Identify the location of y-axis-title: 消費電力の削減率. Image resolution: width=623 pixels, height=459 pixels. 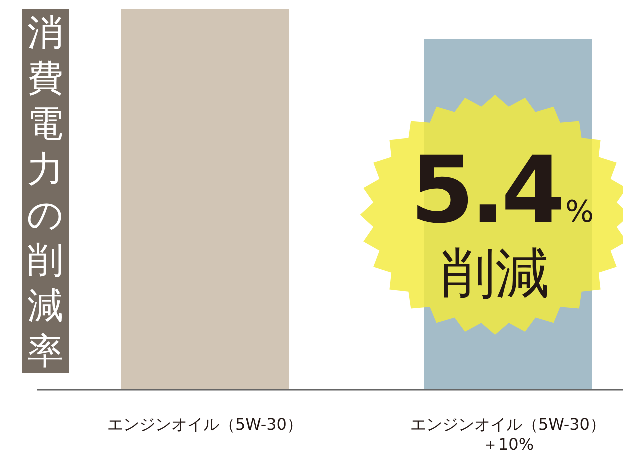
(45, 192).